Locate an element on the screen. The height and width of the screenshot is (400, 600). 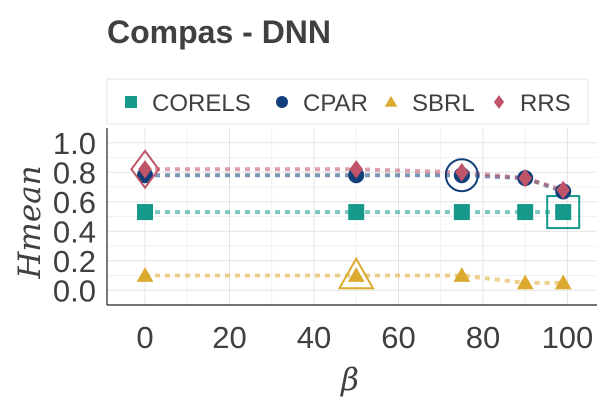
legend-marker-sbrl is located at coordinates (391, 101).